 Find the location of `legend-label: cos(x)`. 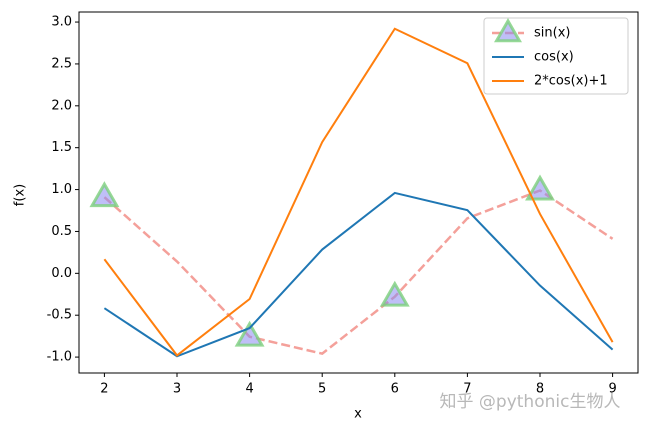

legend-label: cos(x) is located at coordinates (554, 57).